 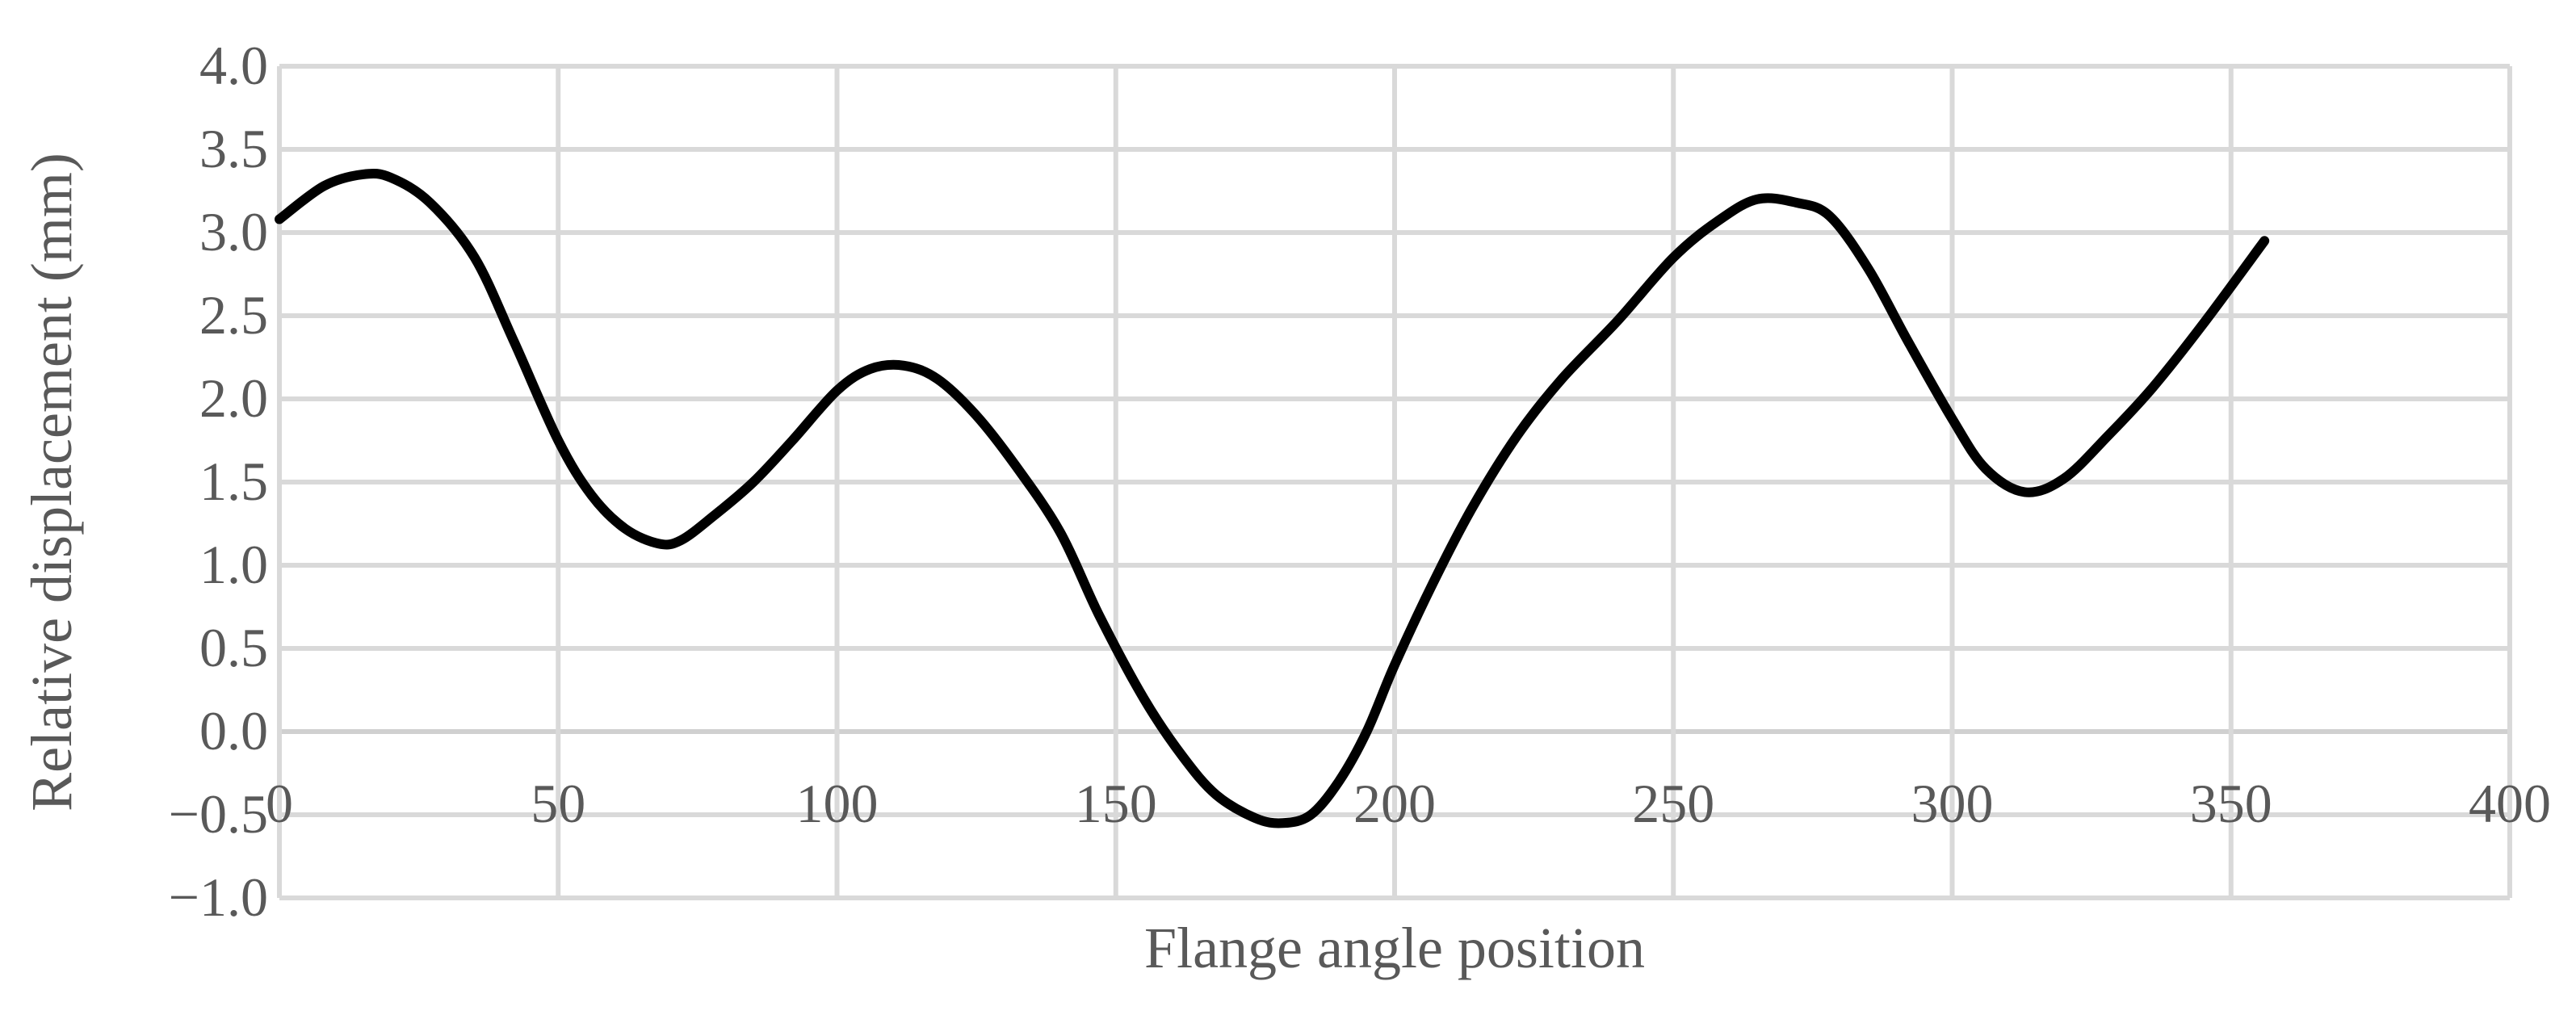 What do you see at coordinates (234, 66) in the screenshot?
I see `y-tick-label: 4.0` at bounding box center [234, 66].